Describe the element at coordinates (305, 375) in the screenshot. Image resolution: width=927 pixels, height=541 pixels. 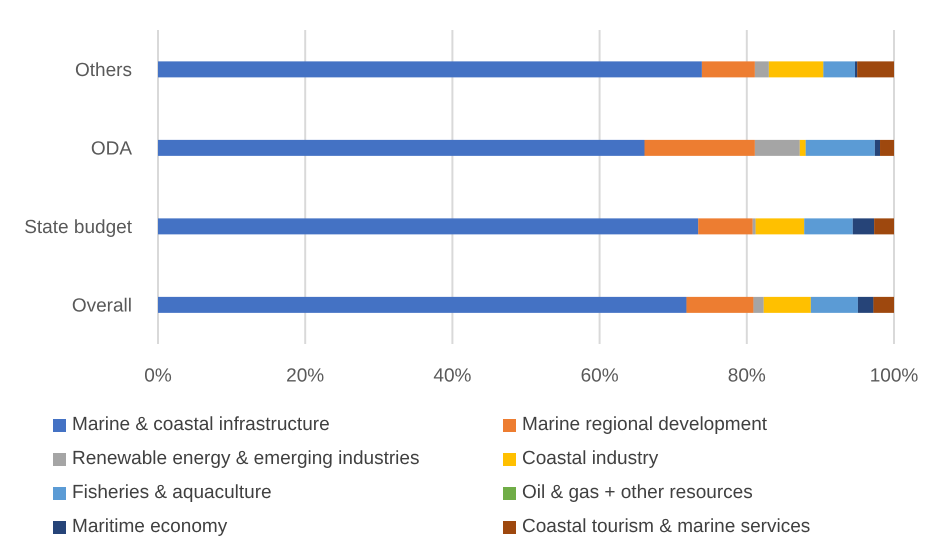
I see `x-tick-label: 20%` at that location.